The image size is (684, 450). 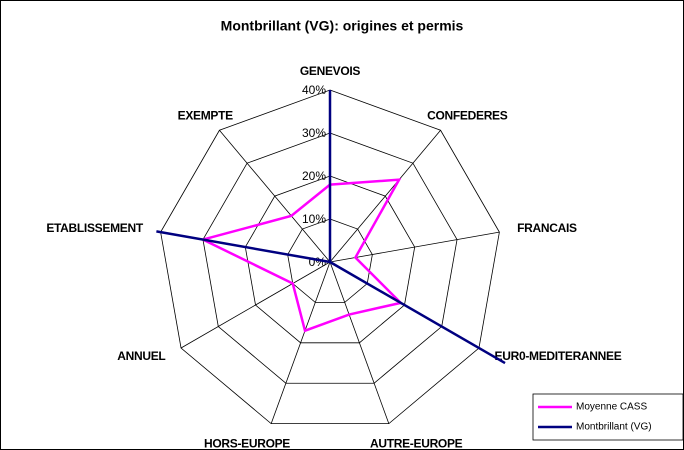 I want to click on category-label: CONFEDERES, so click(x=467, y=116).